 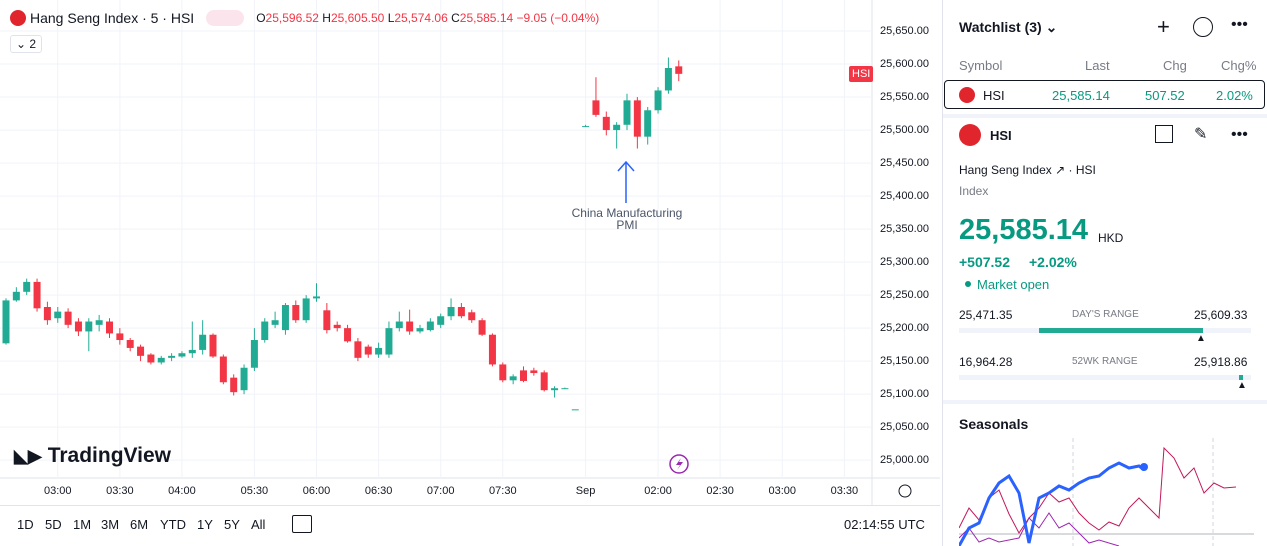 What do you see at coordinates (139, 524) in the screenshot?
I see `range-button: 6M` at bounding box center [139, 524].